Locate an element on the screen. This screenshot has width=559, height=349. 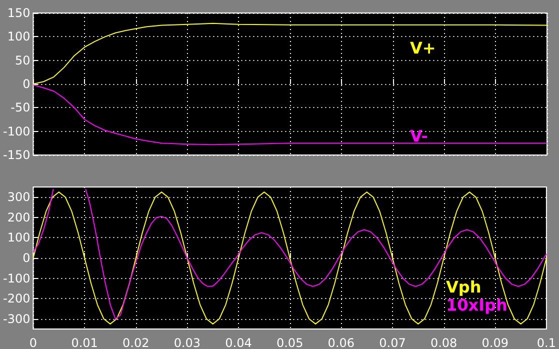
y-tick-label: 50 is located at coordinates (22, 60).